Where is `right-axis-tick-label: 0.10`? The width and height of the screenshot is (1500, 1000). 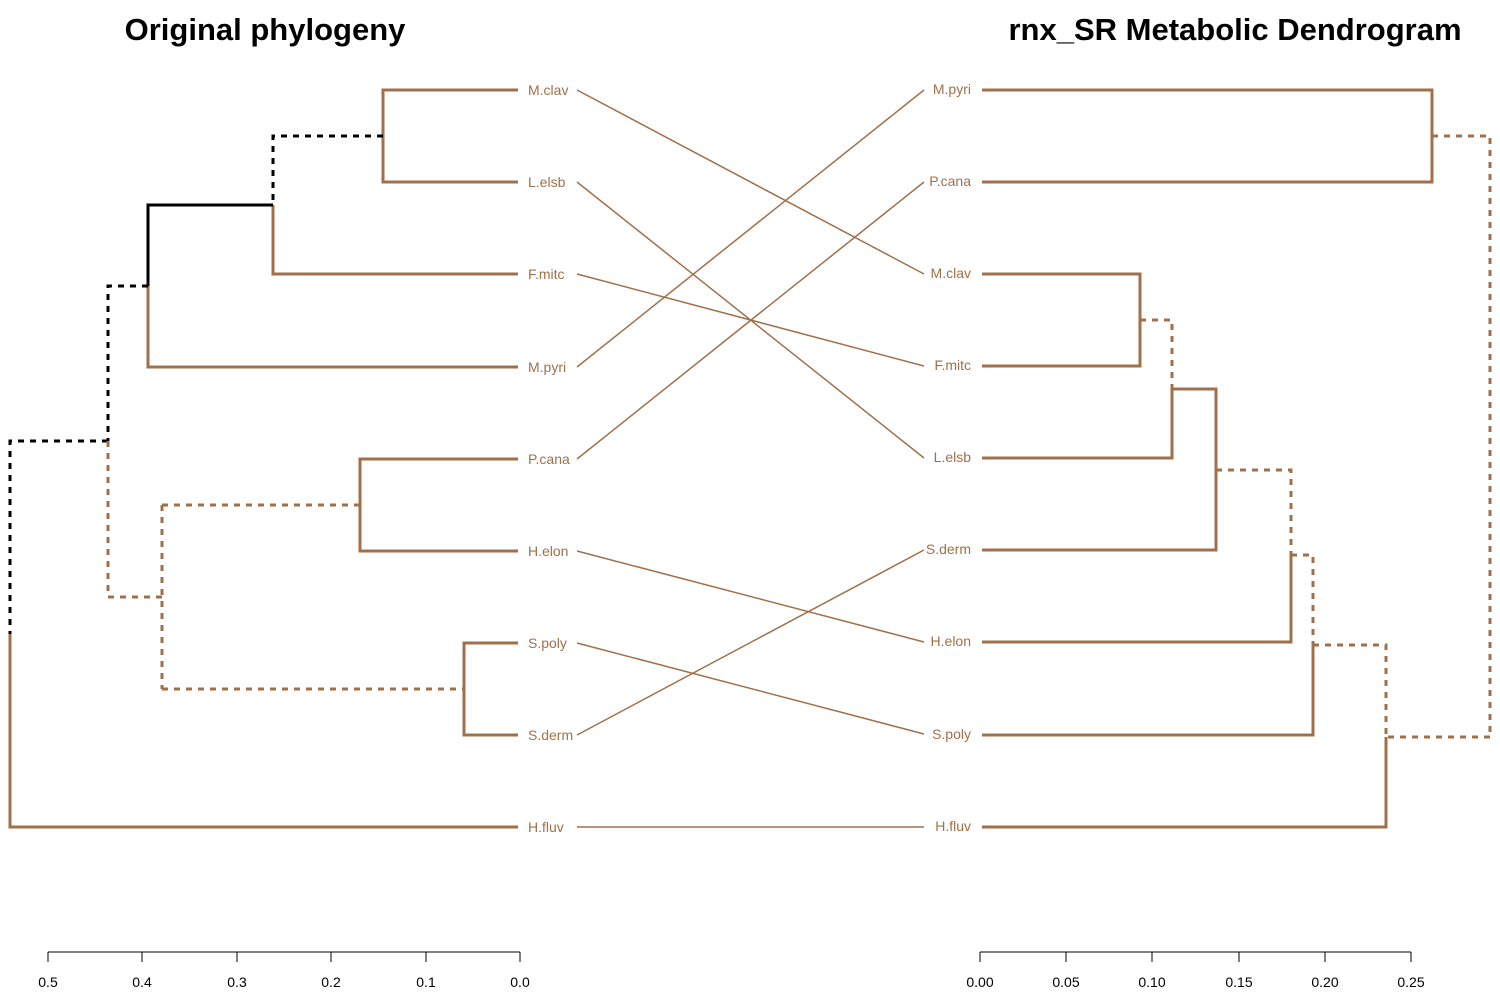
right-axis-tick-label: 0.10 is located at coordinates (1151, 982).